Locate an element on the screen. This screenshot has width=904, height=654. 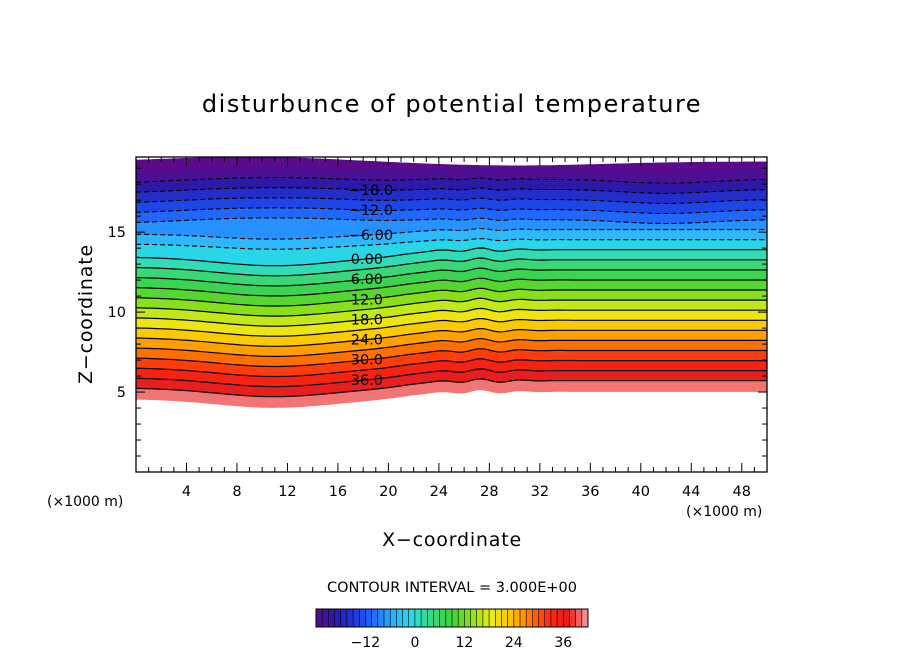
x-tick-label: 8 is located at coordinates (236, 492).